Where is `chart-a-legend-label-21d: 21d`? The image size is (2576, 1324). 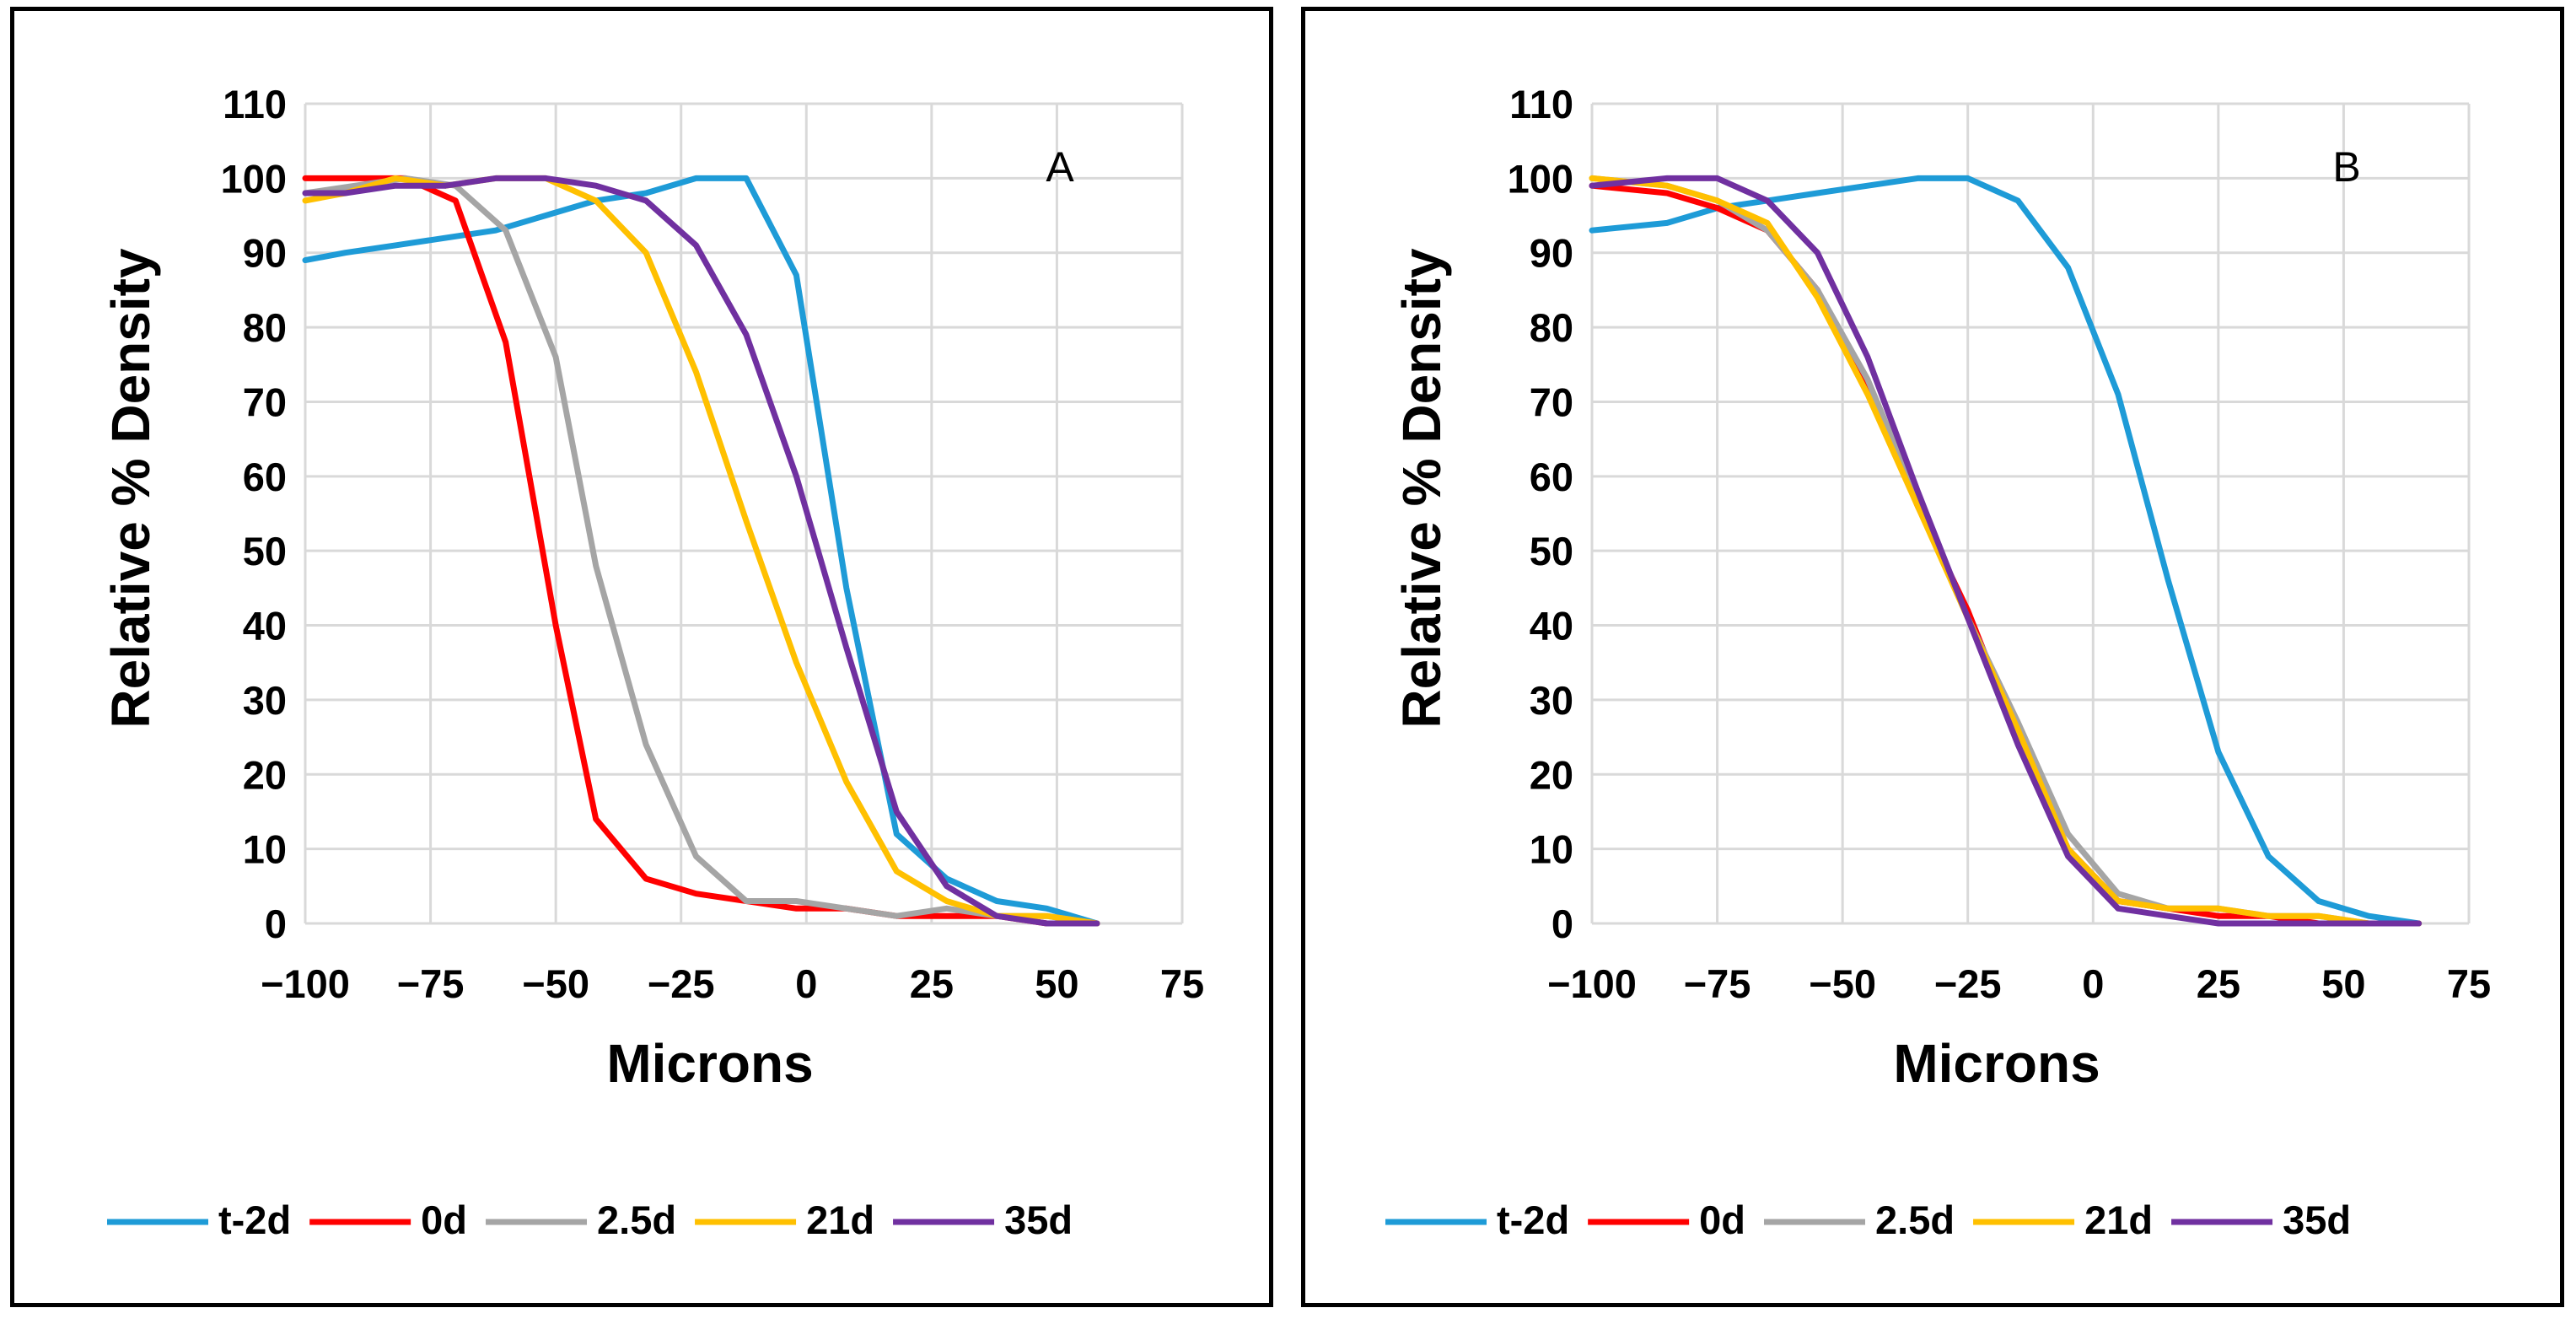
chart-a-legend-label-21d: 21d is located at coordinates (840, 1220).